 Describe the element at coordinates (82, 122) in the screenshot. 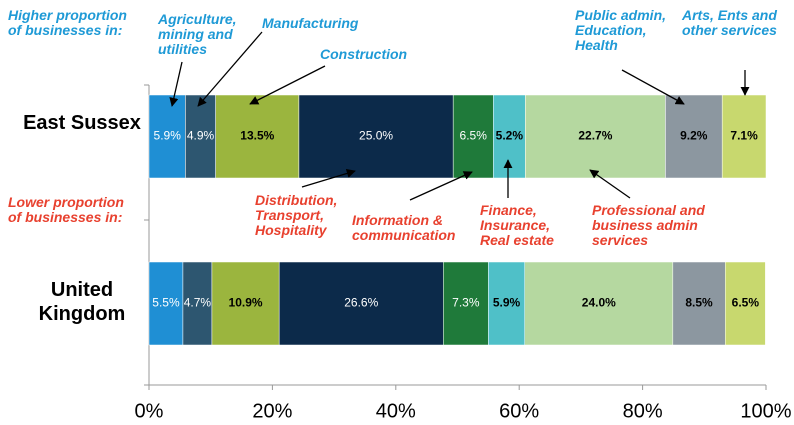

I see `category-label: East Sussex` at that location.